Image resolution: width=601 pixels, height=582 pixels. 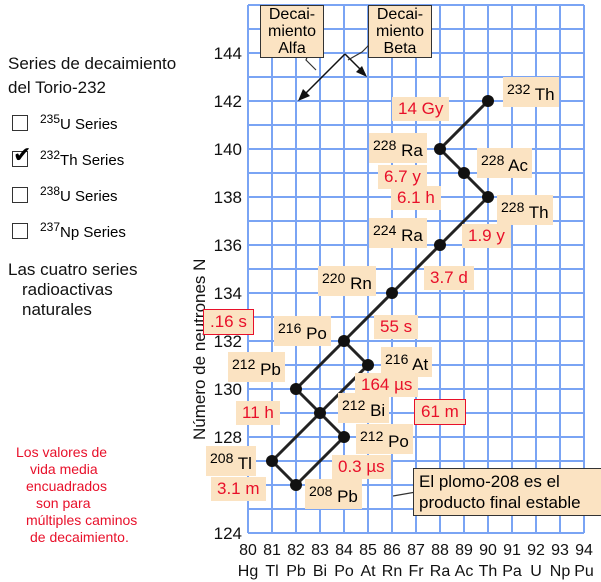 What do you see at coordinates (248, 571) in the screenshot?
I see `x-tick-element: Hg` at bounding box center [248, 571].